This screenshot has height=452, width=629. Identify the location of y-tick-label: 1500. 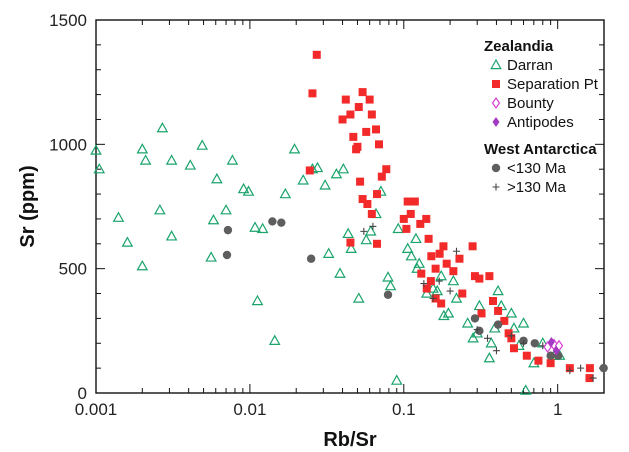
(68, 20).